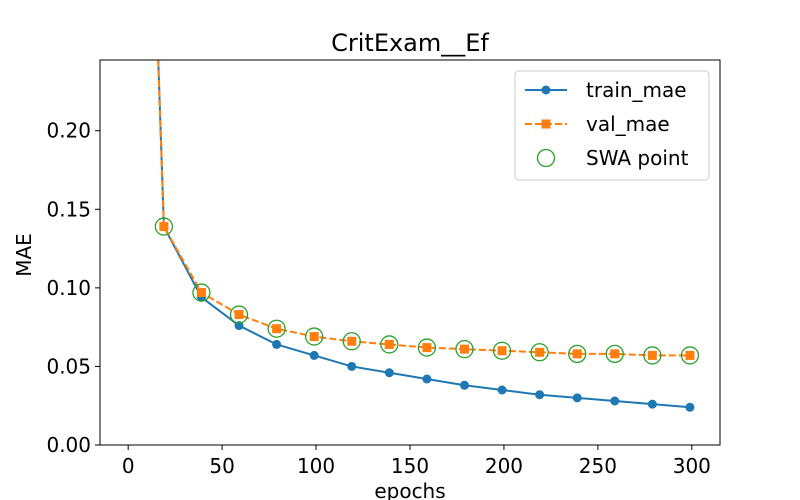  What do you see at coordinates (546, 124) in the screenshot?
I see `legend-marker-val-mae` at bounding box center [546, 124].